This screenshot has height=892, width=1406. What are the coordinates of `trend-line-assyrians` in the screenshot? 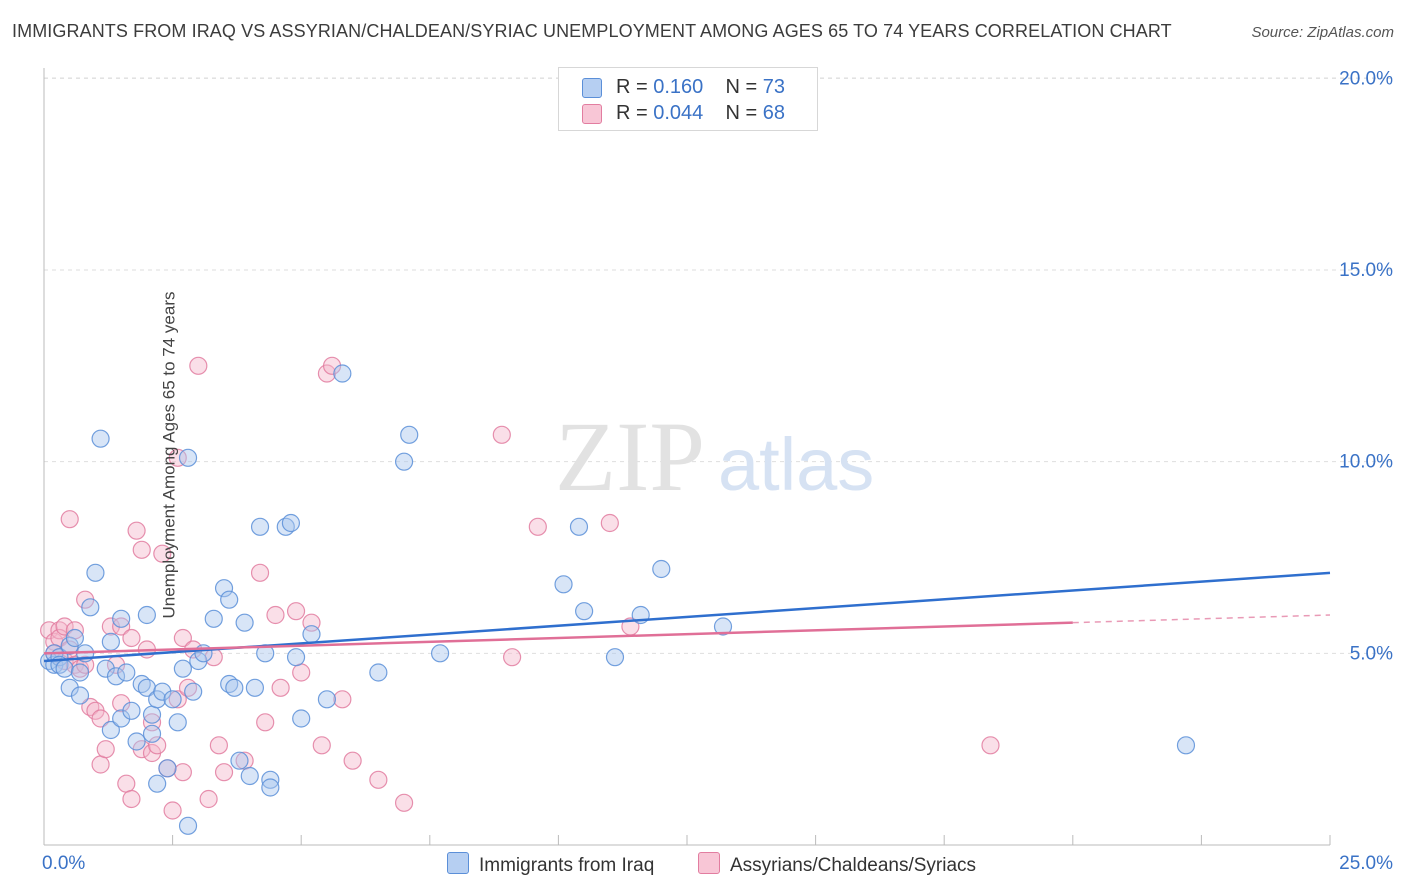 It's located at (558, 638).